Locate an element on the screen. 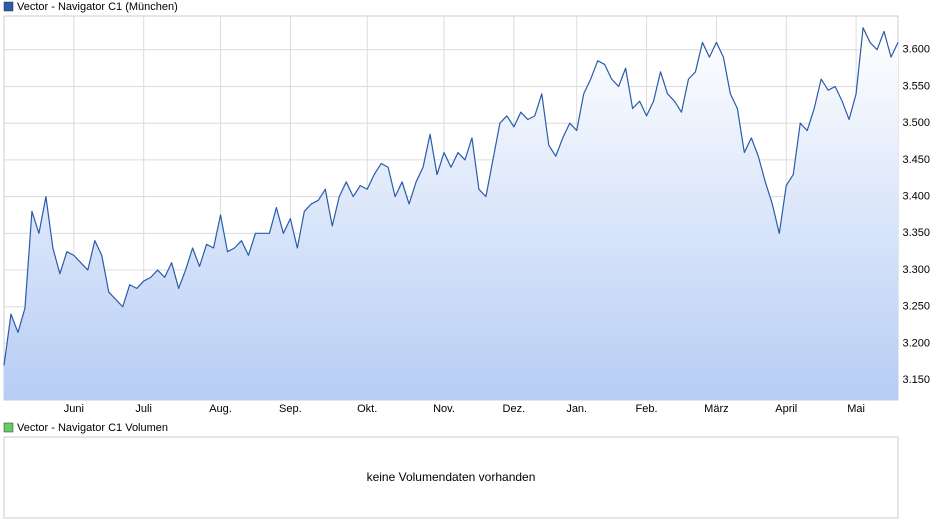  x-tick-label: Okt. is located at coordinates (367, 409).